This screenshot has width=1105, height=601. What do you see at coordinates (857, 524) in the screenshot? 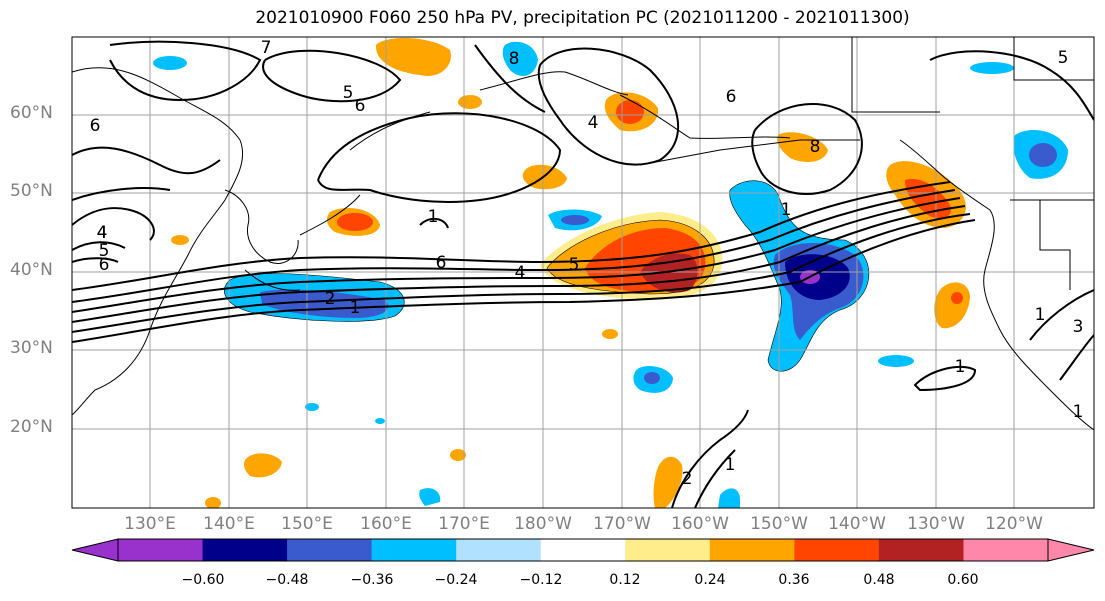
I see `lon-label: 140°W` at bounding box center [857, 524].